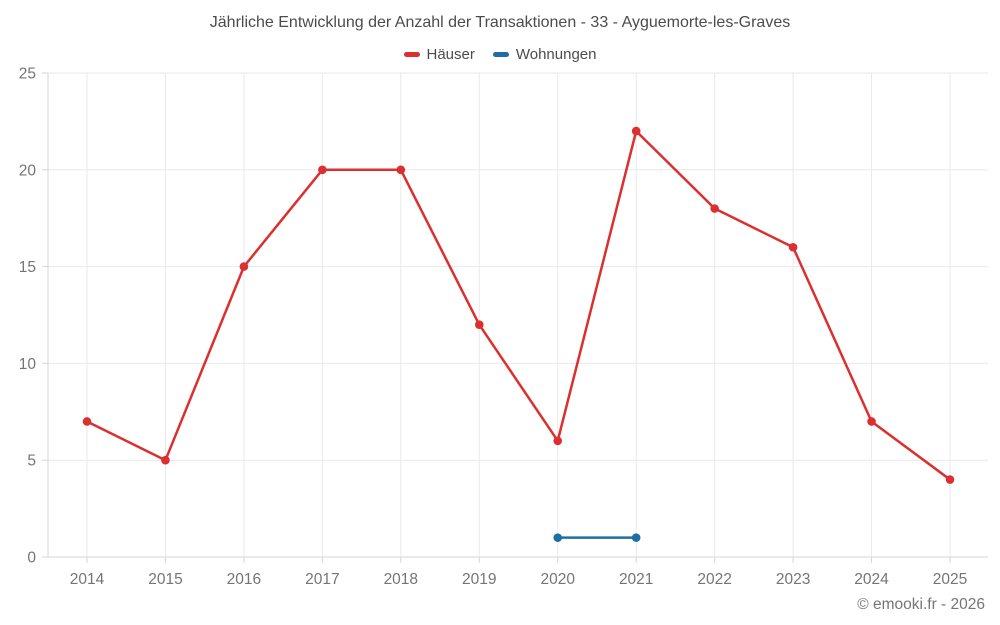 The height and width of the screenshot is (625, 1000). What do you see at coordinates (950, 579) in the screenshot?
I see `x-axis-label: 2025` at bounding box center [950, 579].